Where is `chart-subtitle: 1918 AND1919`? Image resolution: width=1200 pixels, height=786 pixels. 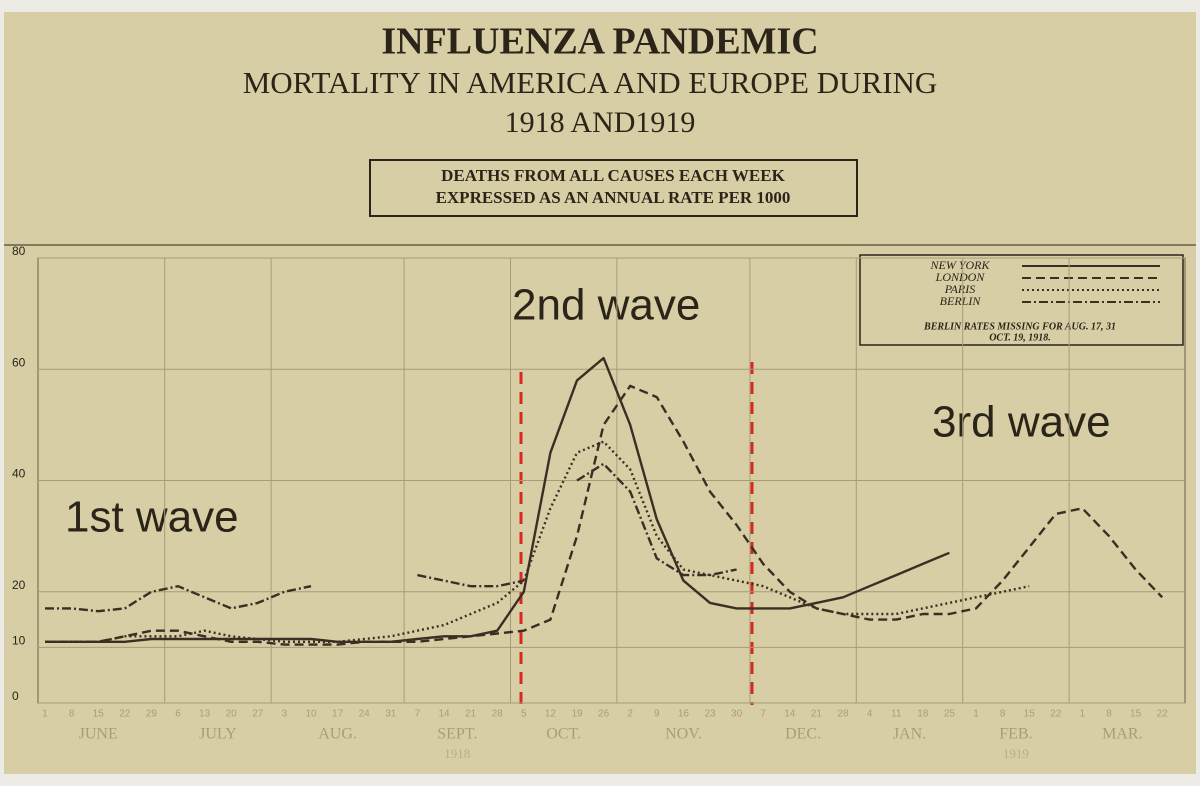 chart-subtitle: 1918 AND1919 is located at coordinates (600, 122).